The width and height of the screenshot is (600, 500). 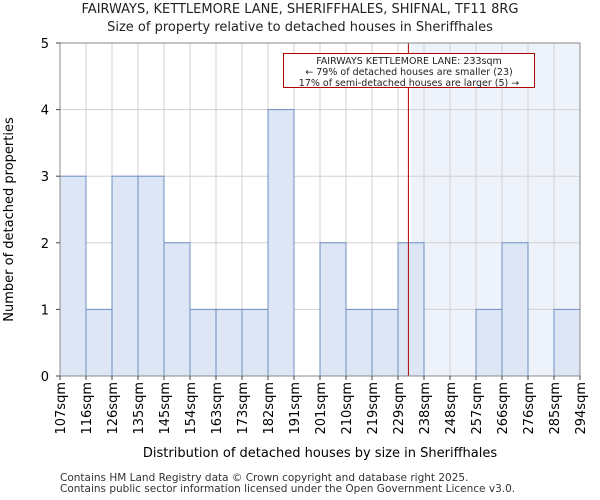 I want to click on x-tick-label: 145sqm, so click(x=165, y=408).